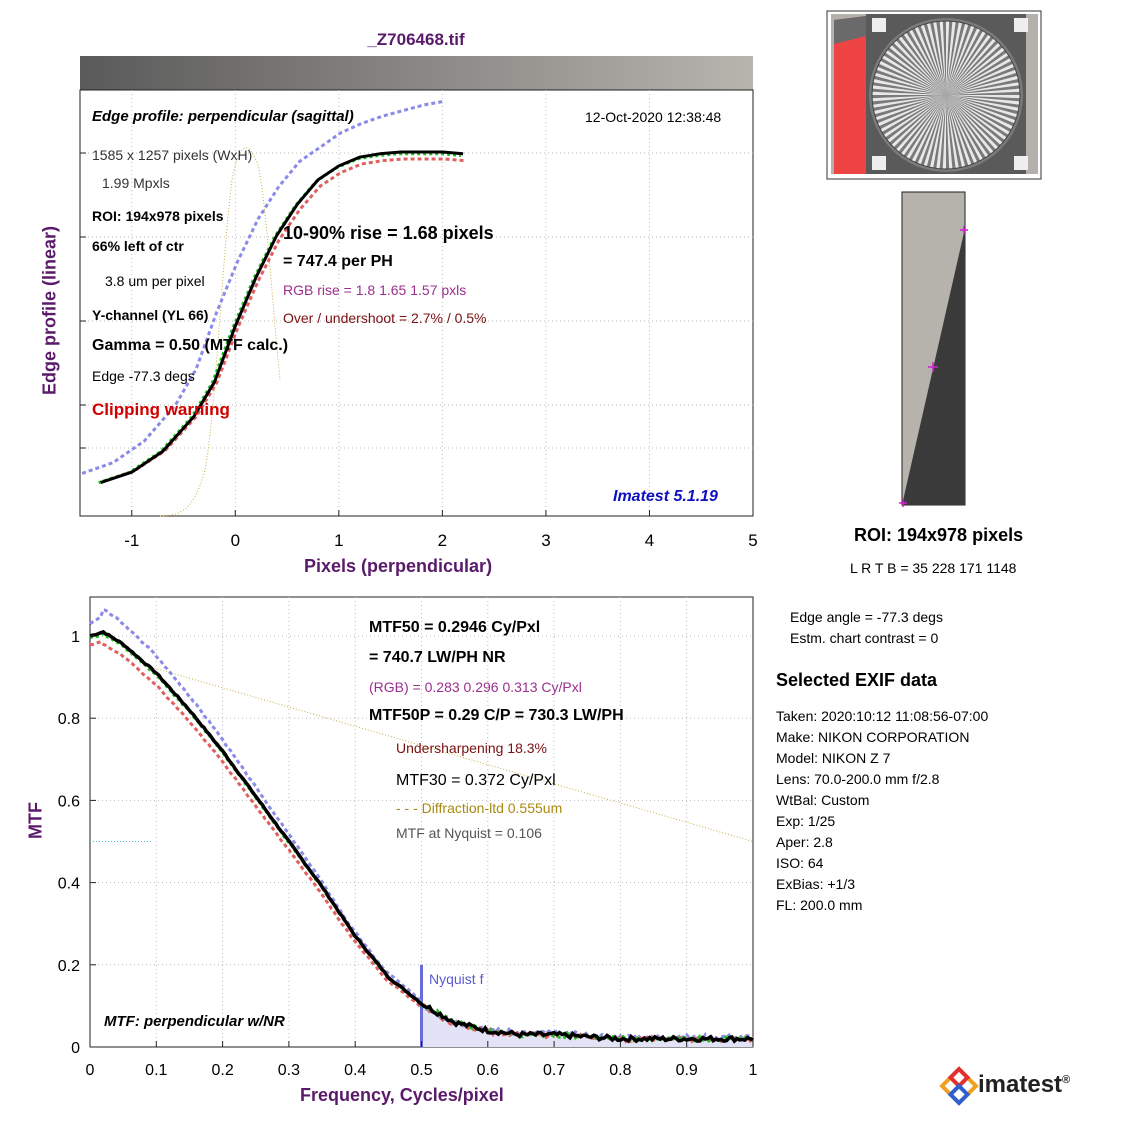 The image size is (1125, 1125). Describe the element at coordinates (437, 657) in the screenshot. I see `lwph-value: = 740.7 LW/PH NR` at that location.